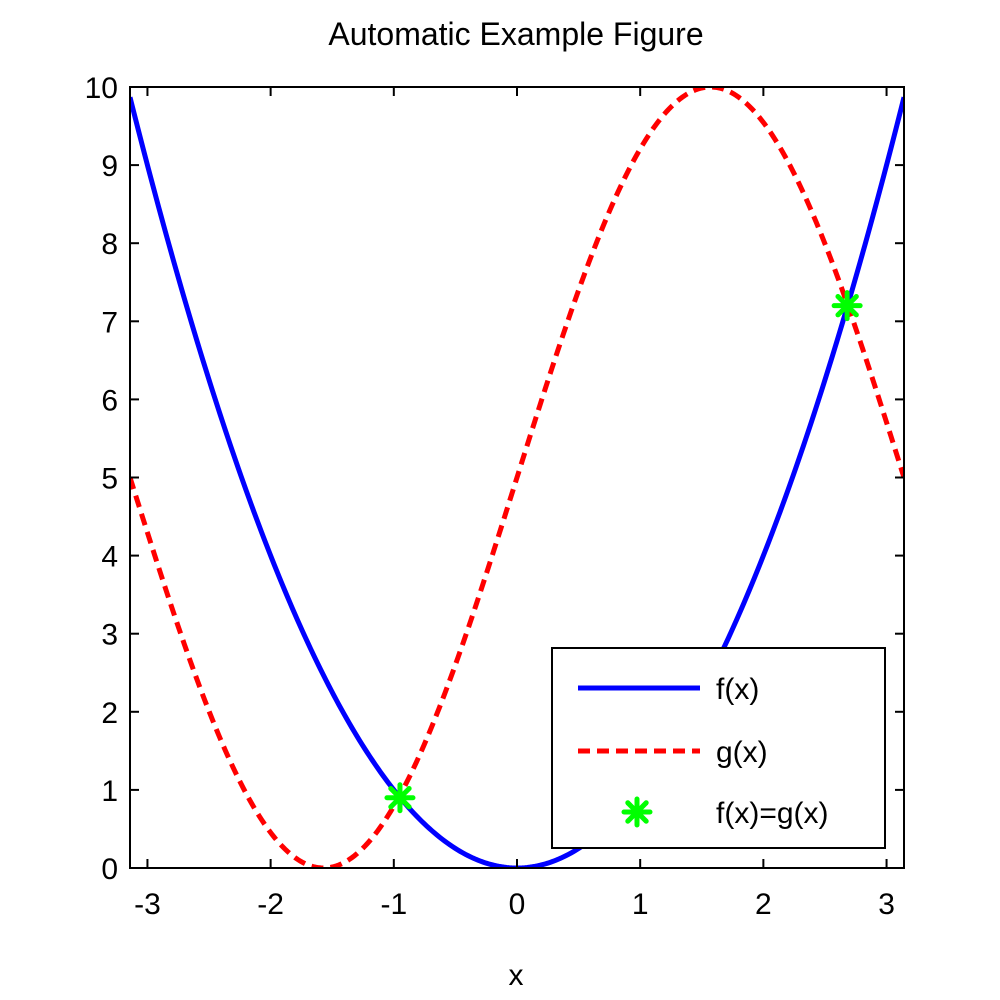 This screenshot has height=1000, width=1000. I want to click on y-tick-label-6: 6, so click(109, 400).